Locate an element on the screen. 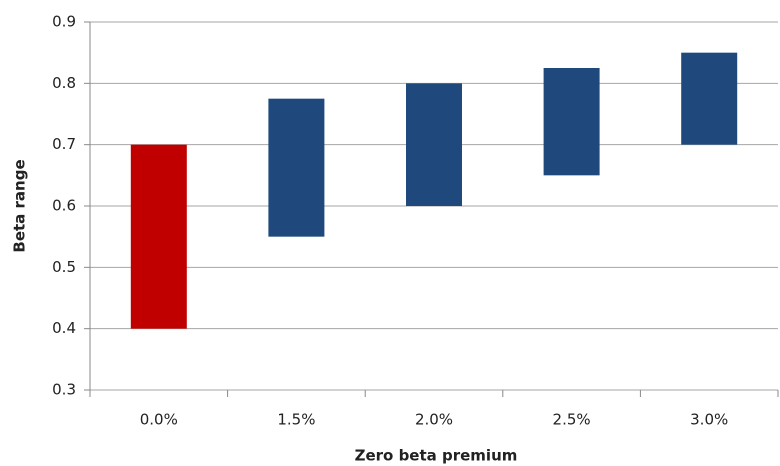  y-tick-label: 0.3 is located at coordinates (64, 390).